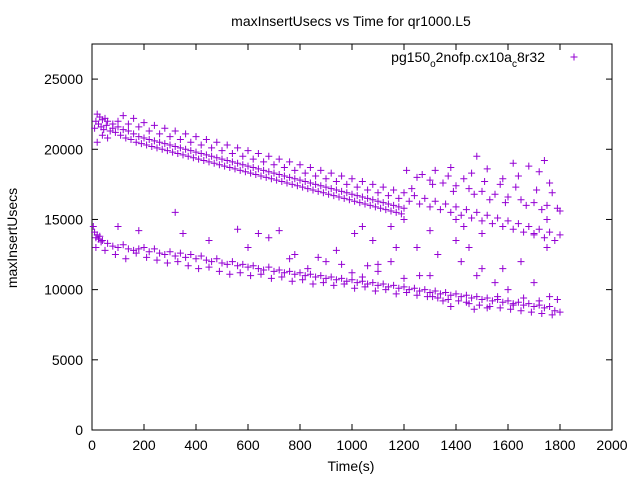 The image size is (640, 480). Describe the element at coordinates (559, 445) in the screenshot. I see `x-tick-label: 1800` at that location.